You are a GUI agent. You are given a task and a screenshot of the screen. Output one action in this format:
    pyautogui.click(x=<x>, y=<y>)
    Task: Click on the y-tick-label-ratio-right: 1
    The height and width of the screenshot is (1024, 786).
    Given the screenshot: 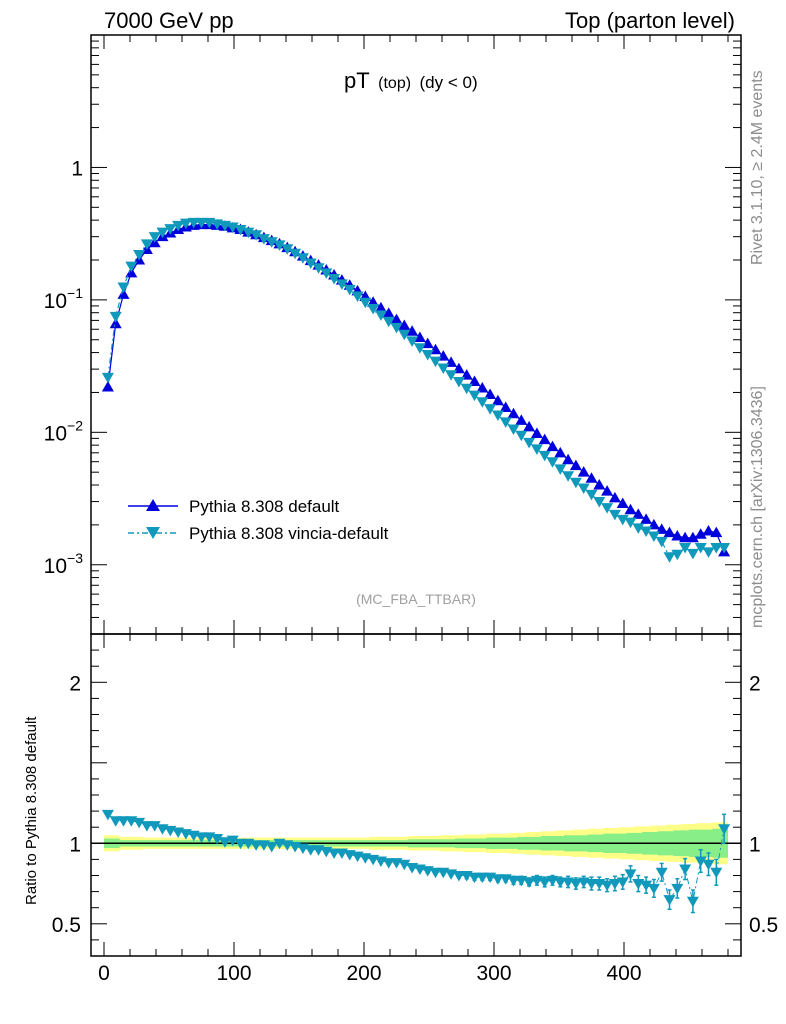 What is the action you would take?
    pyautogui.click(x=755, y=844)
    